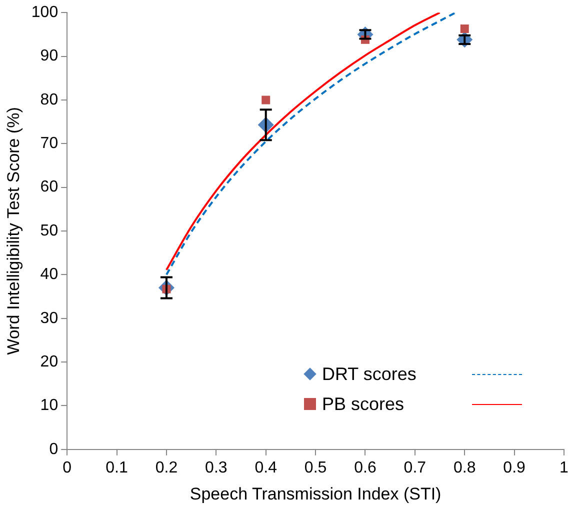 The height and width of the screenshot is (509, 578). I want to click on y-axis-title: Word Intelligibility Test Score (%), so click(13, 231).